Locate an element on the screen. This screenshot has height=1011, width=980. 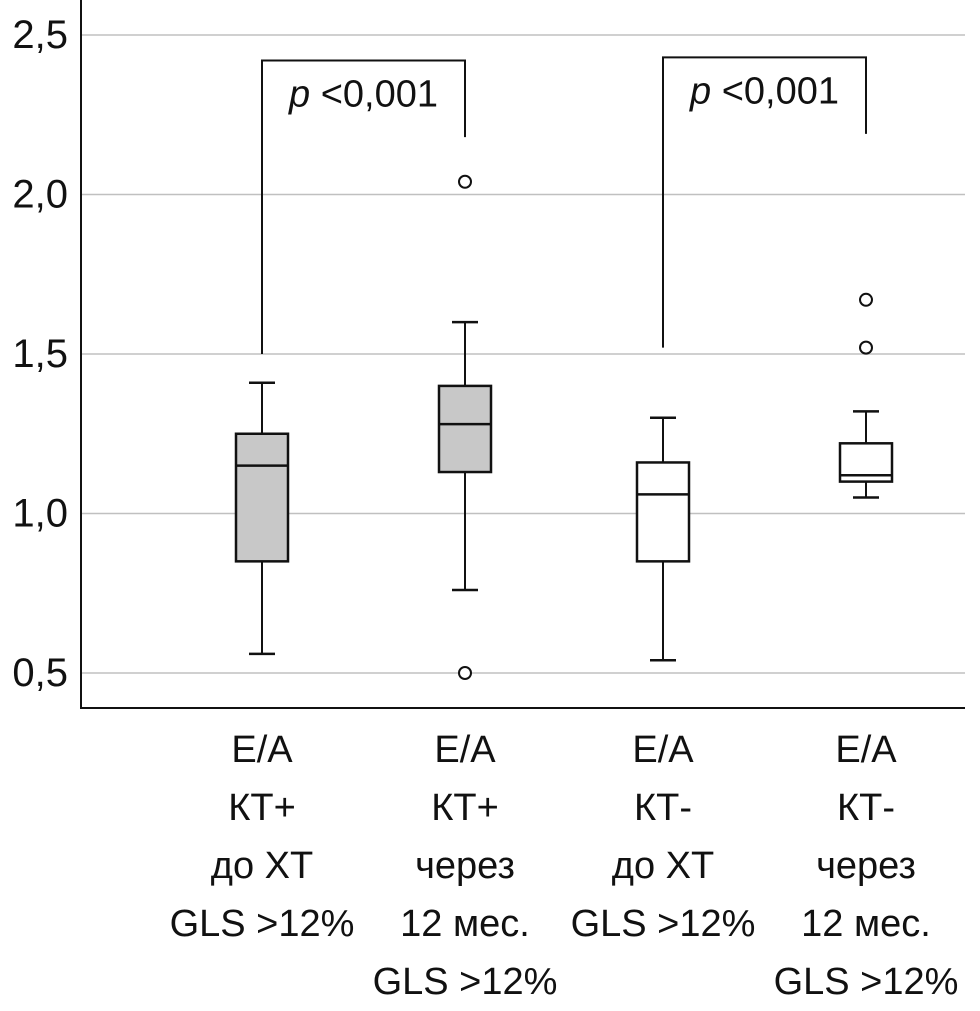
category-label-3: E/A КТ-до ХТ GLS >12% is located at coordinates (663, 837).